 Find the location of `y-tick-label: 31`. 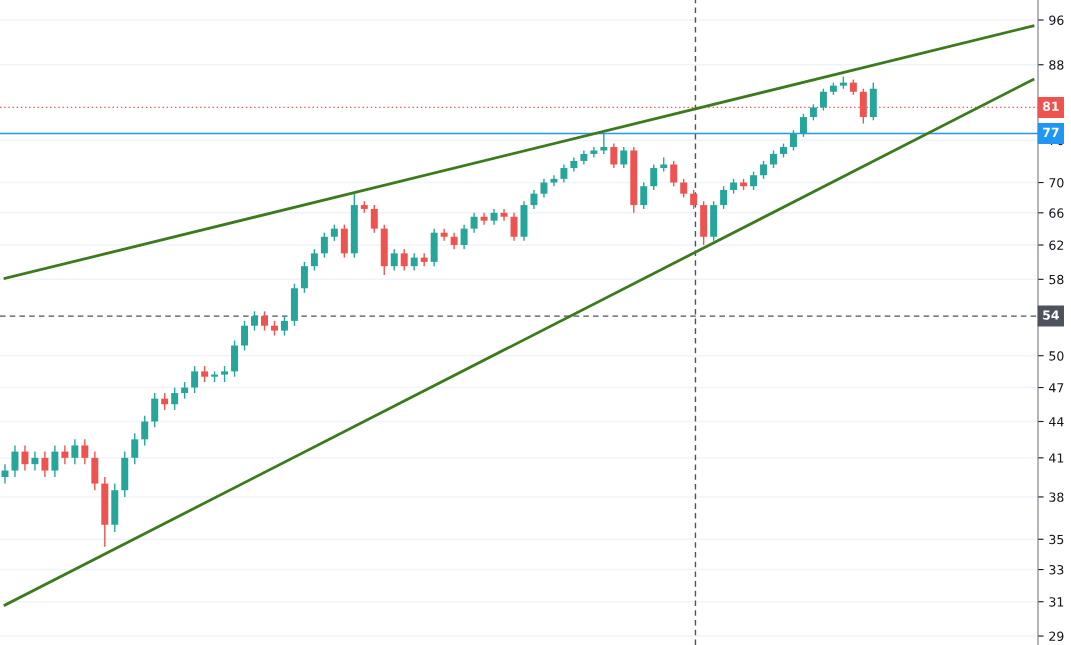

y-tick-label: 31 is located at coordinates (1056, 602).